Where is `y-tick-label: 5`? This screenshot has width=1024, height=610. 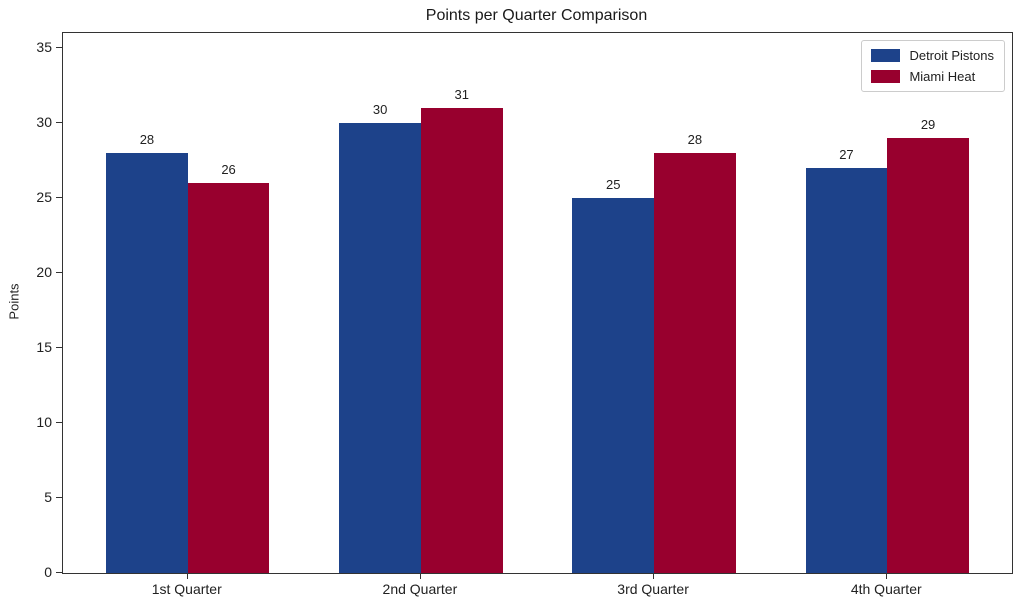
y-tick-label: 5 is located at coordinates (48, 497).